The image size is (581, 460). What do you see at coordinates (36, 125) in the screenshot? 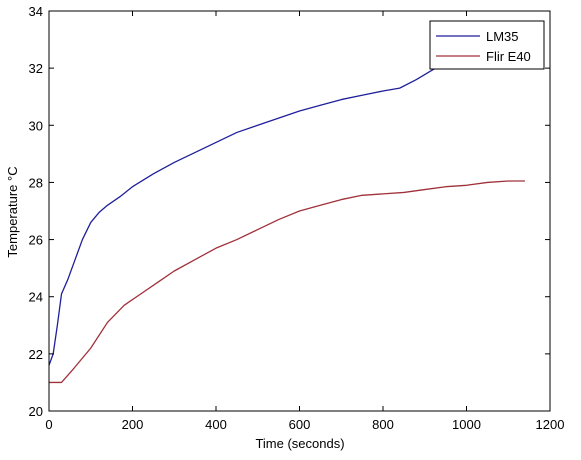
I see `y-tick-label: 30` at bounding box center [36, 125].